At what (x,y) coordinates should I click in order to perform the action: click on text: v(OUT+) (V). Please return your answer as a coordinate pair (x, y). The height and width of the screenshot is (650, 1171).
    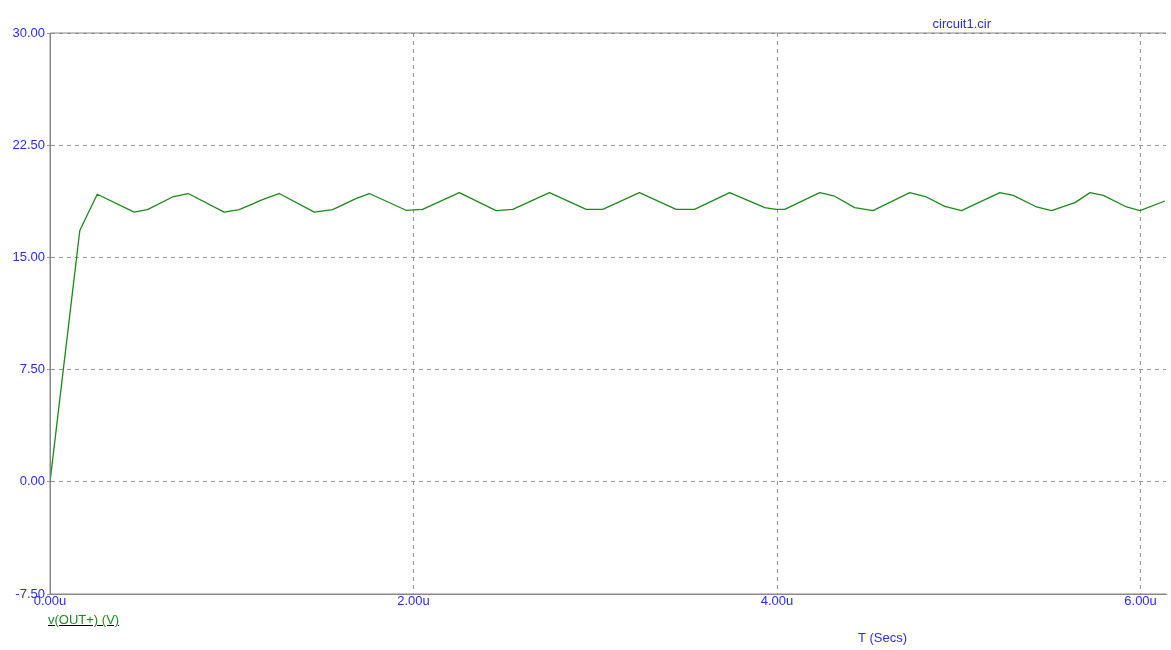
    Looking at the image, I should click on (84, 619).